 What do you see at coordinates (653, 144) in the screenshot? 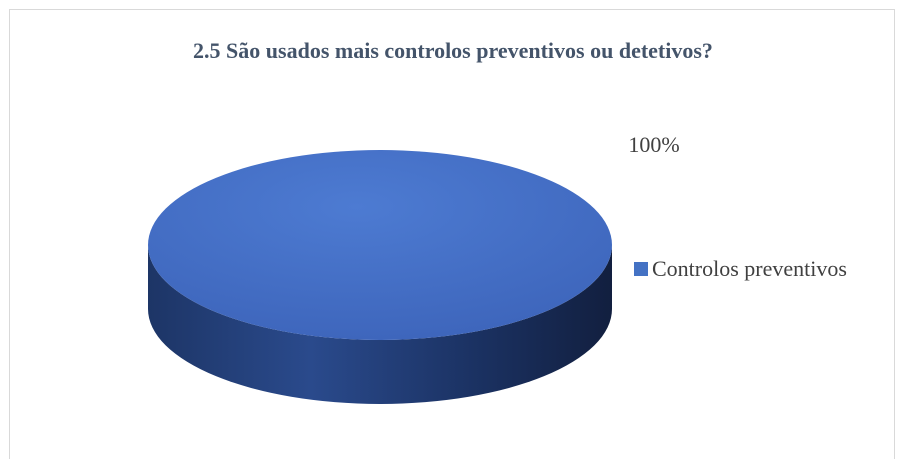
I see `data-label: 100%` at bounding box center [653, 144].